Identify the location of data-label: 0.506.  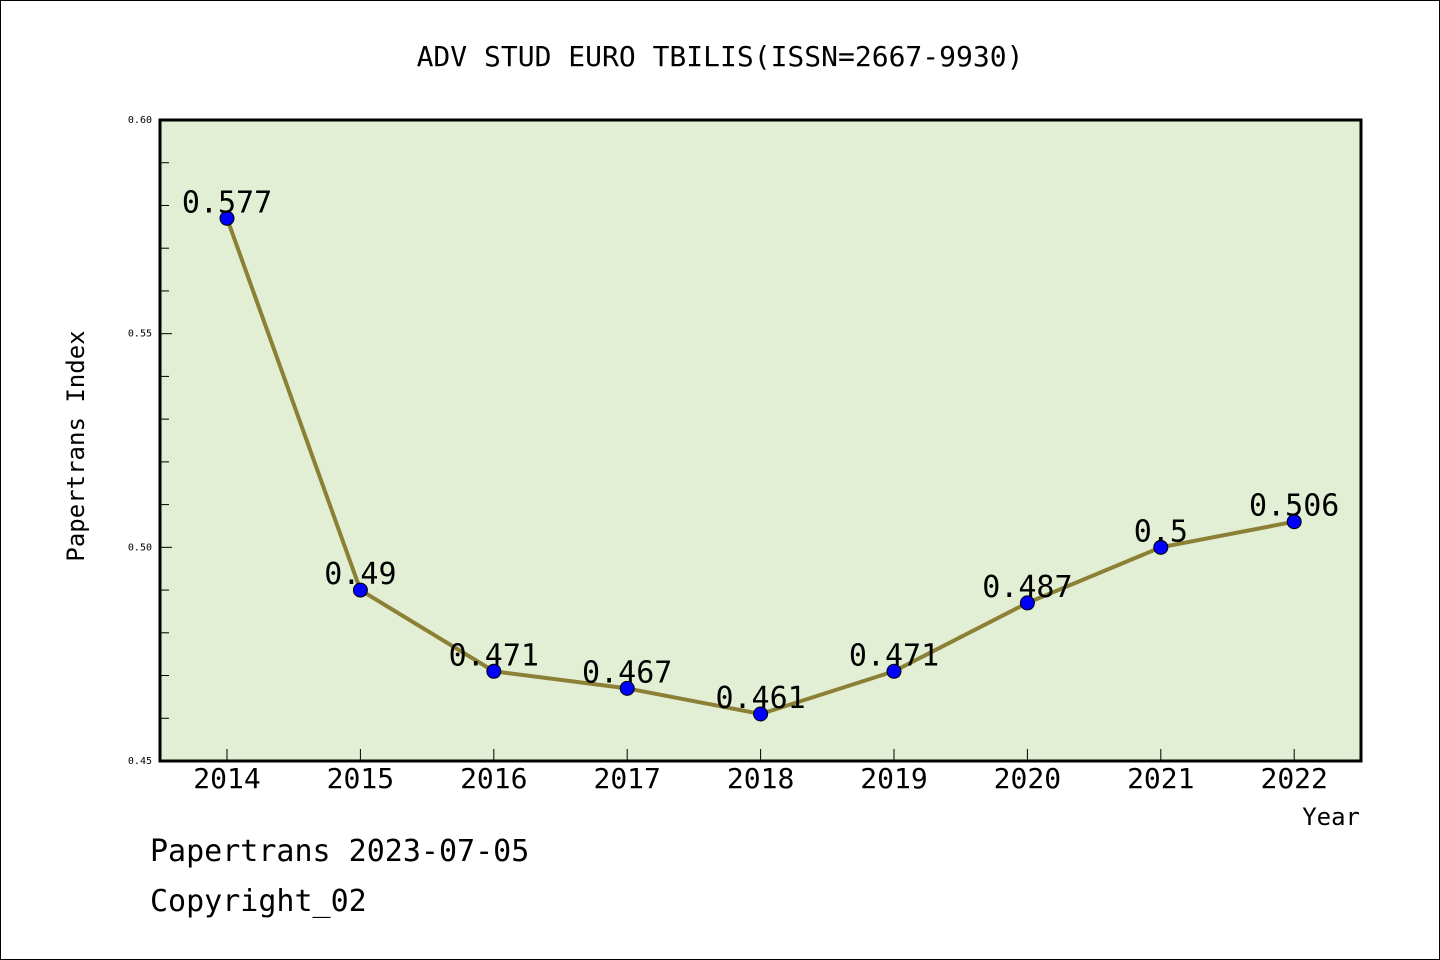
(1294, 506).